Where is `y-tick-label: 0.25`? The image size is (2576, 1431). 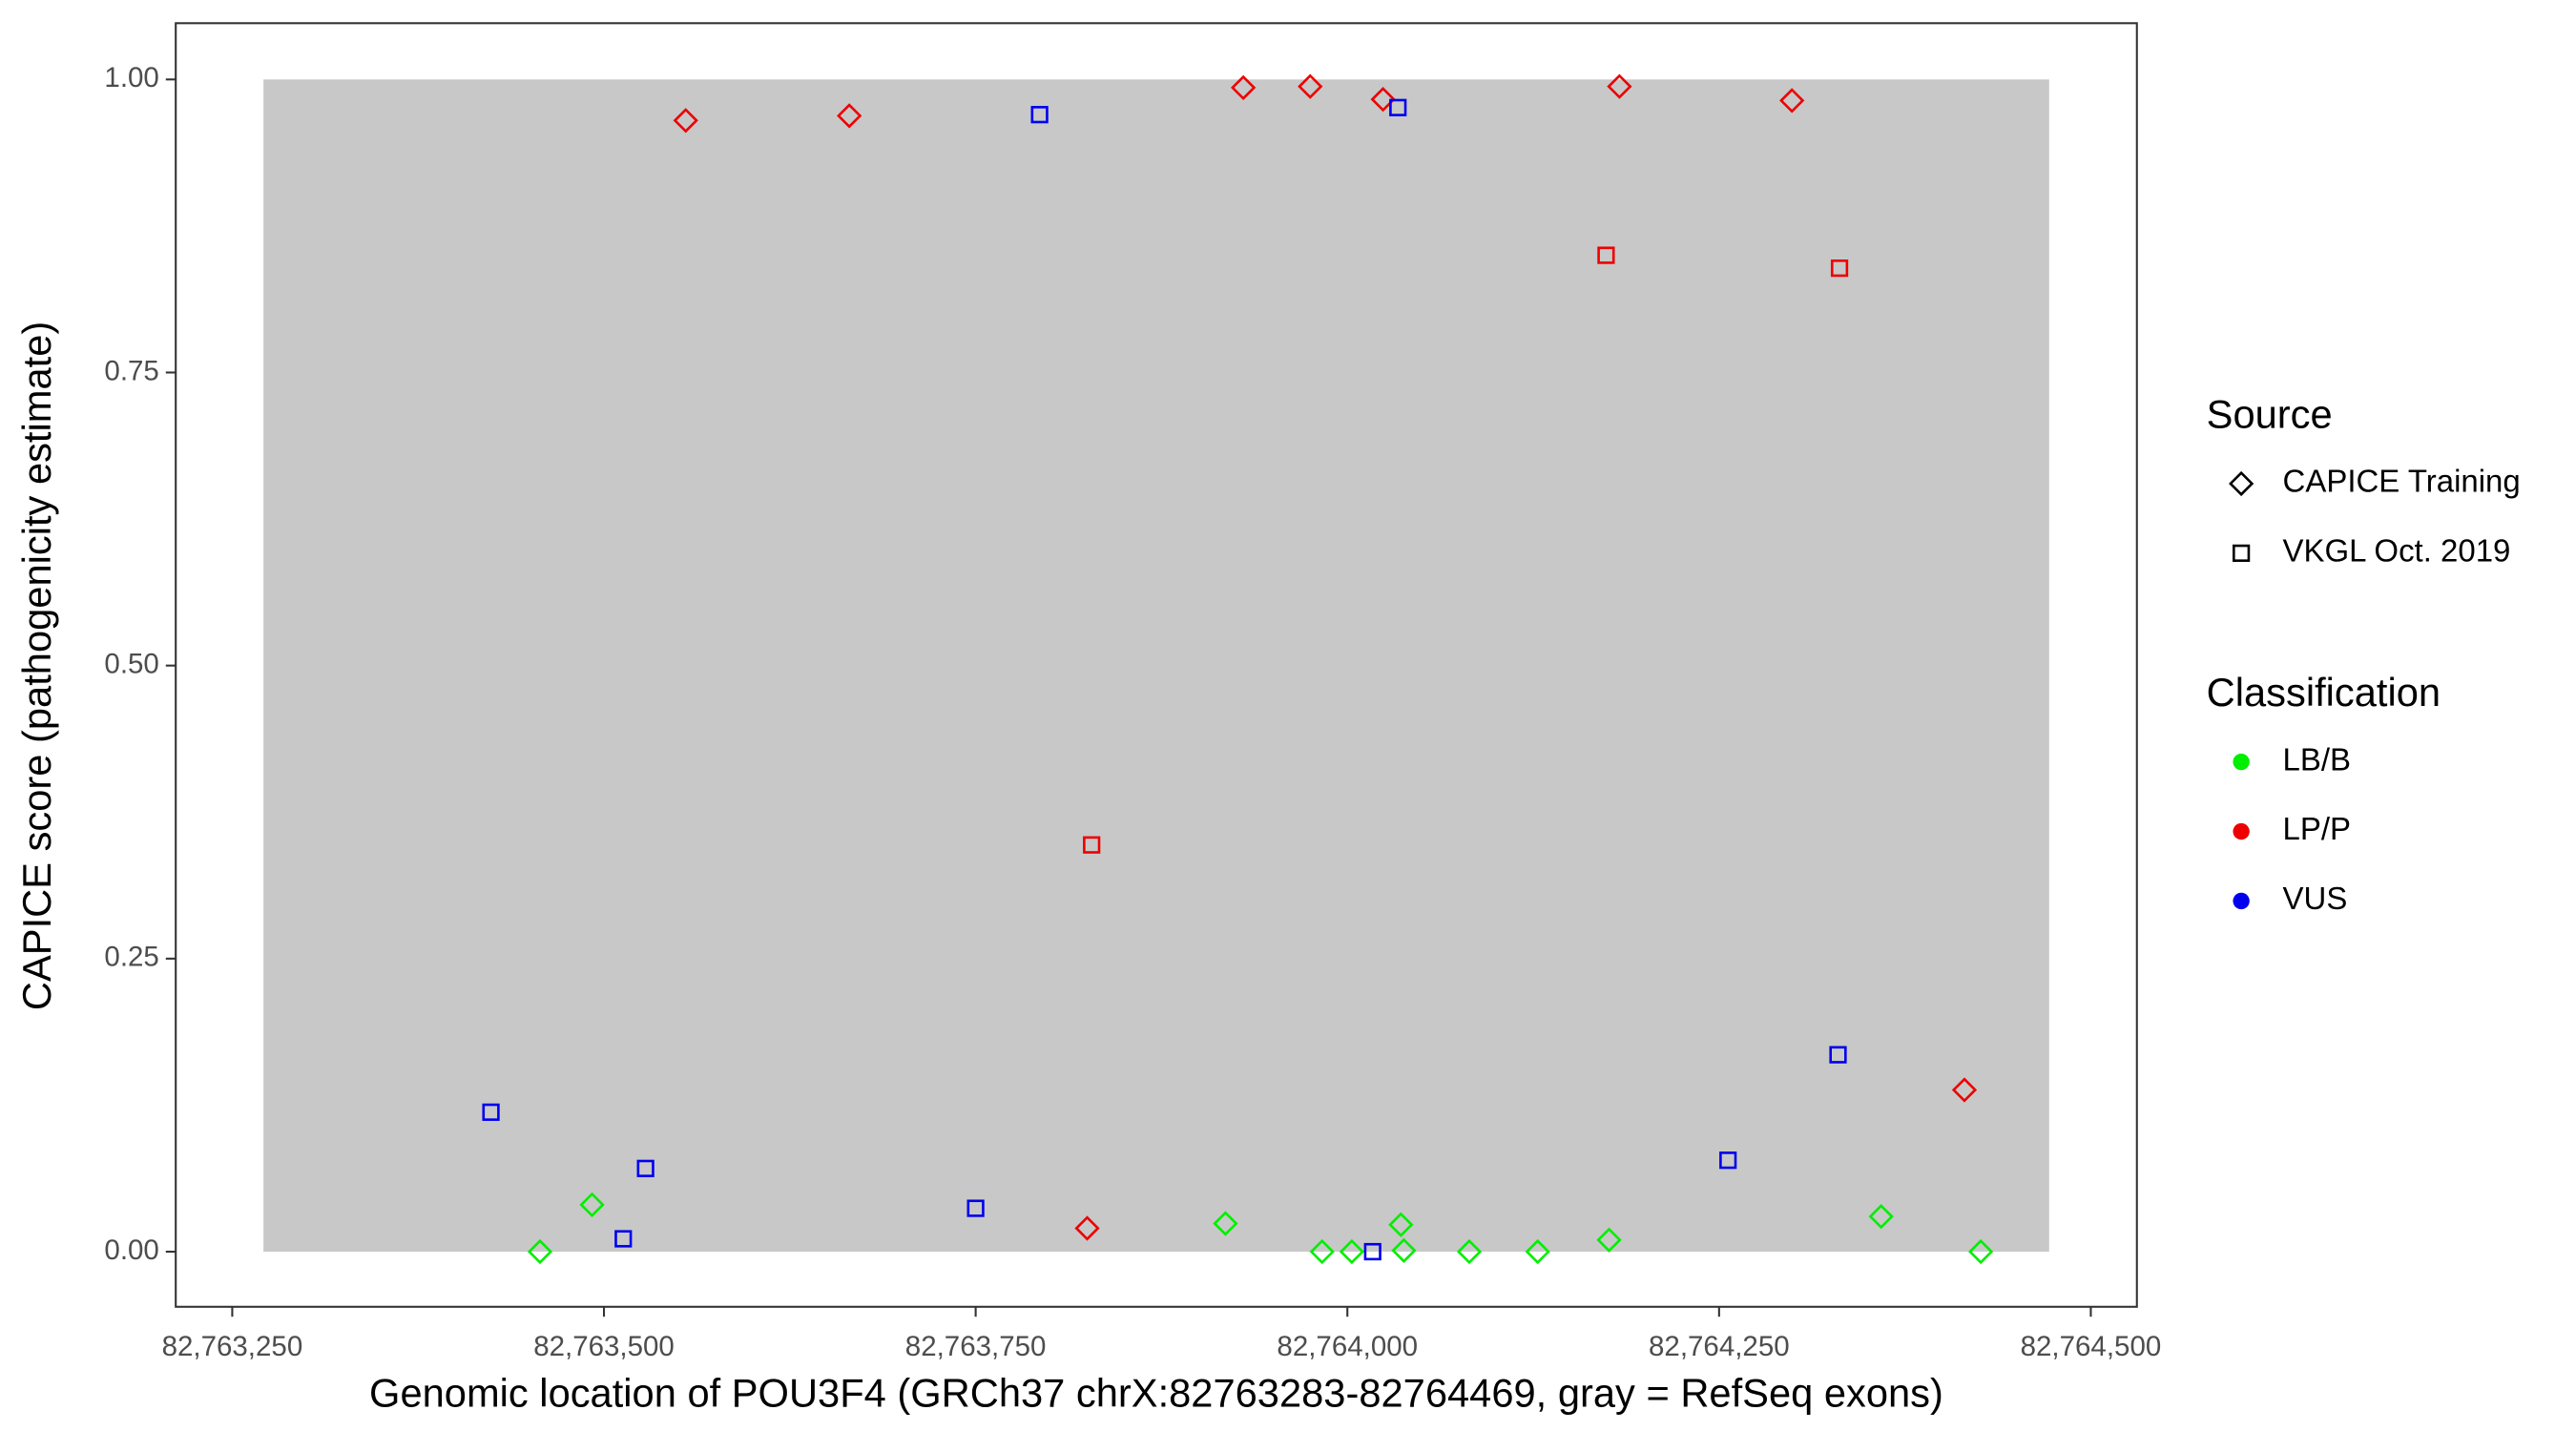 y-tick-label: 0.25 is located at coordinates (131, 957).